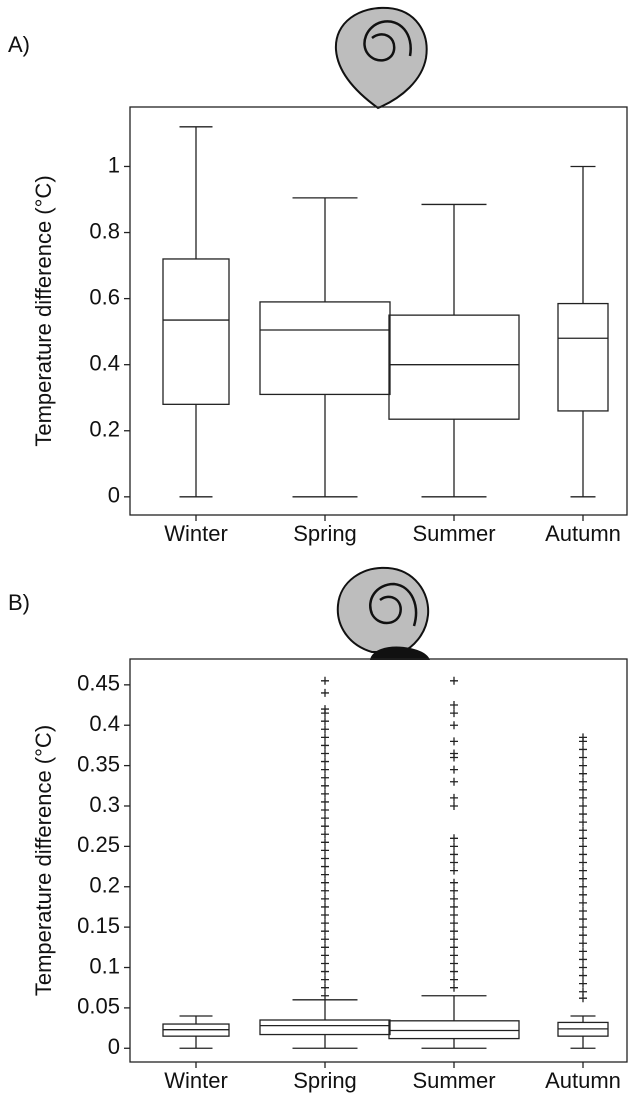 The height and width of the screenshot is (1099, 642). Describe the element at coordinates (98, 844) in the screenshot. I see `y-tick-label: 0.25` at that location.